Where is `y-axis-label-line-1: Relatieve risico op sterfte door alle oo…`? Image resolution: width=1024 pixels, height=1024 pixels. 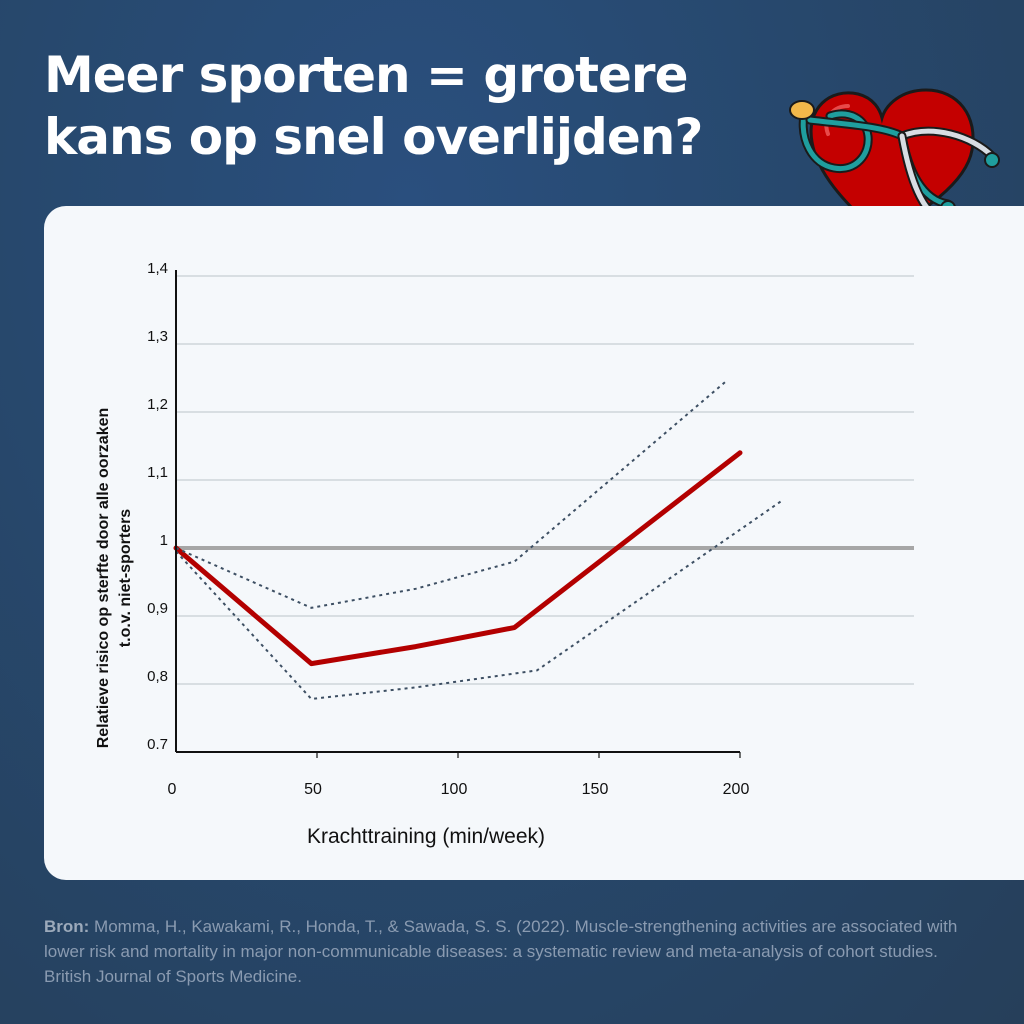
y-axis-label-line-1: Relatieve risico op sterfte door alle oo… is located at coordinates (103, 578).